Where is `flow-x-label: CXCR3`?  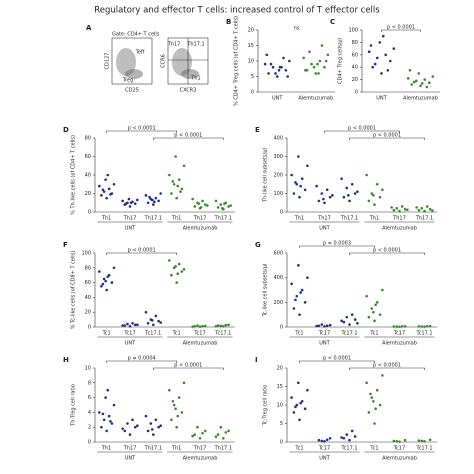
flow-x-label: CXCR3 is located at coordinates (188, 91).